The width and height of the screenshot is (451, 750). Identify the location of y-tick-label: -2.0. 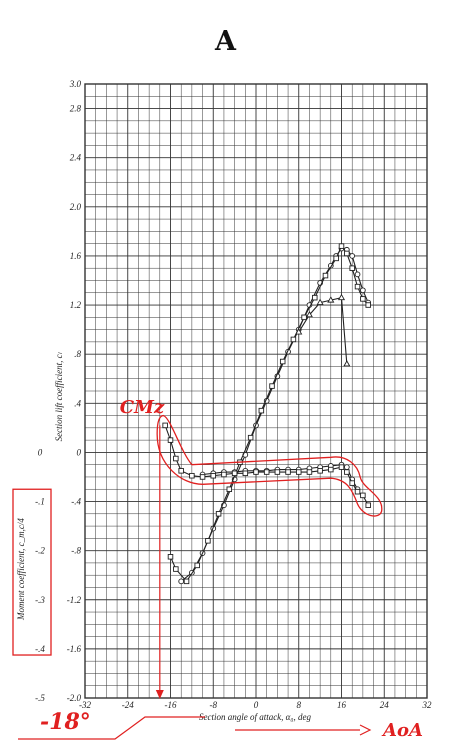
(74, 698).